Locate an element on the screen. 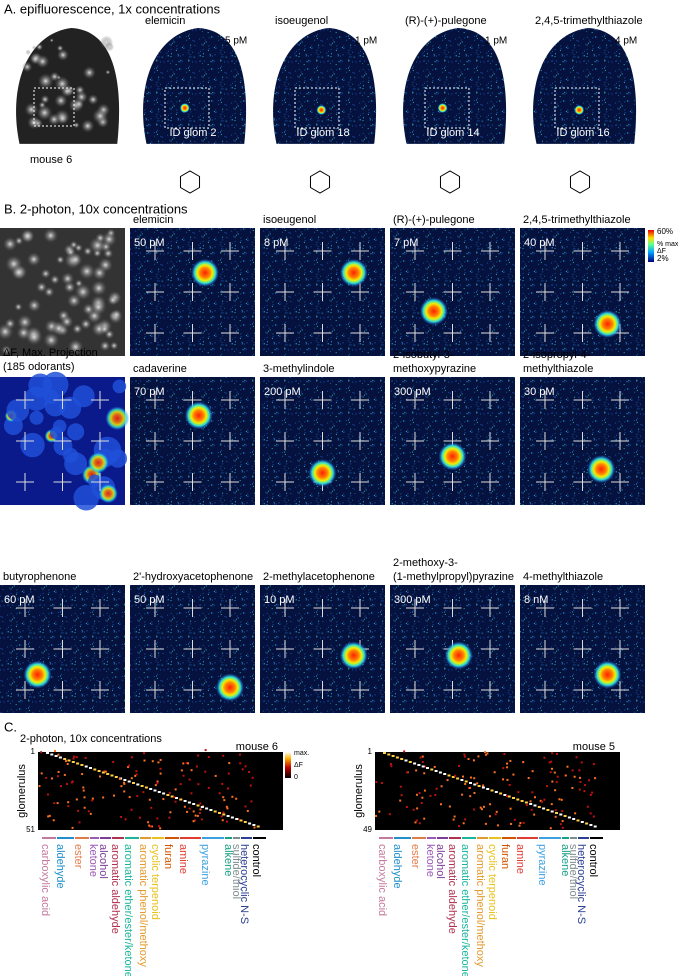 The image size is (678, 976). glomerulus-spot is located at coordinates (184, 108).